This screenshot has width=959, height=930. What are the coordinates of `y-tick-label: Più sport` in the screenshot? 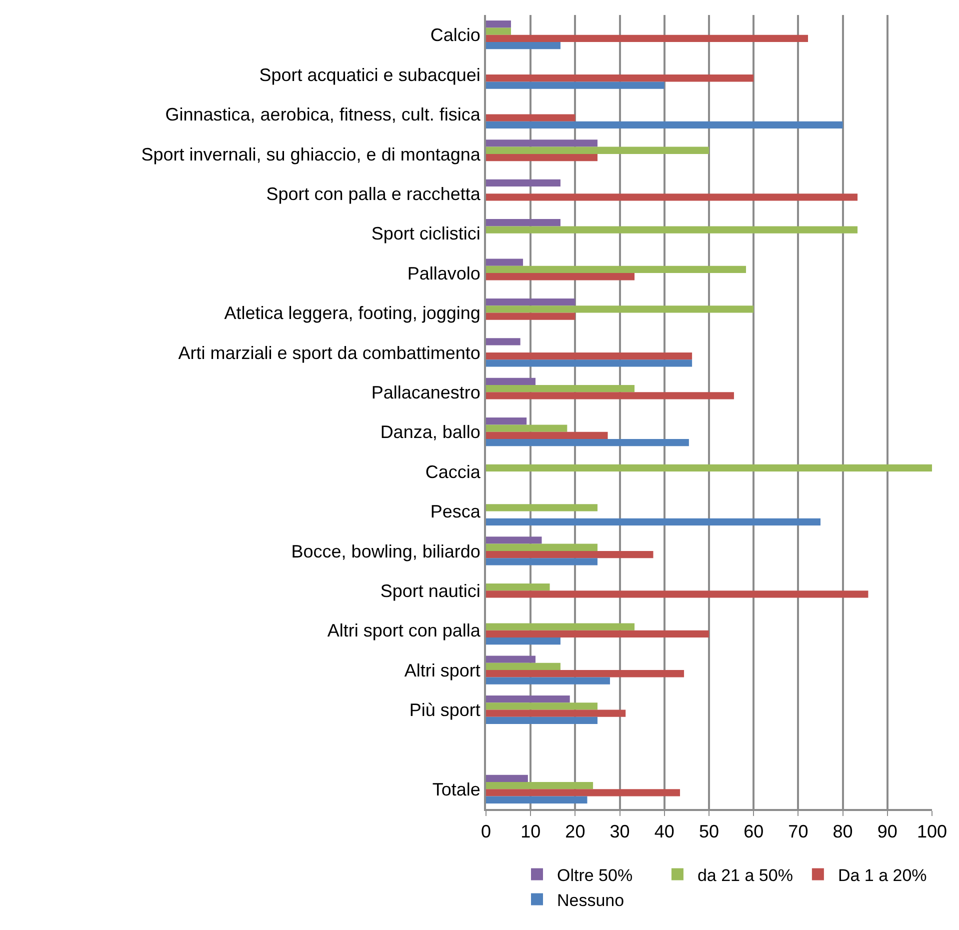 It's located at (444, 710).